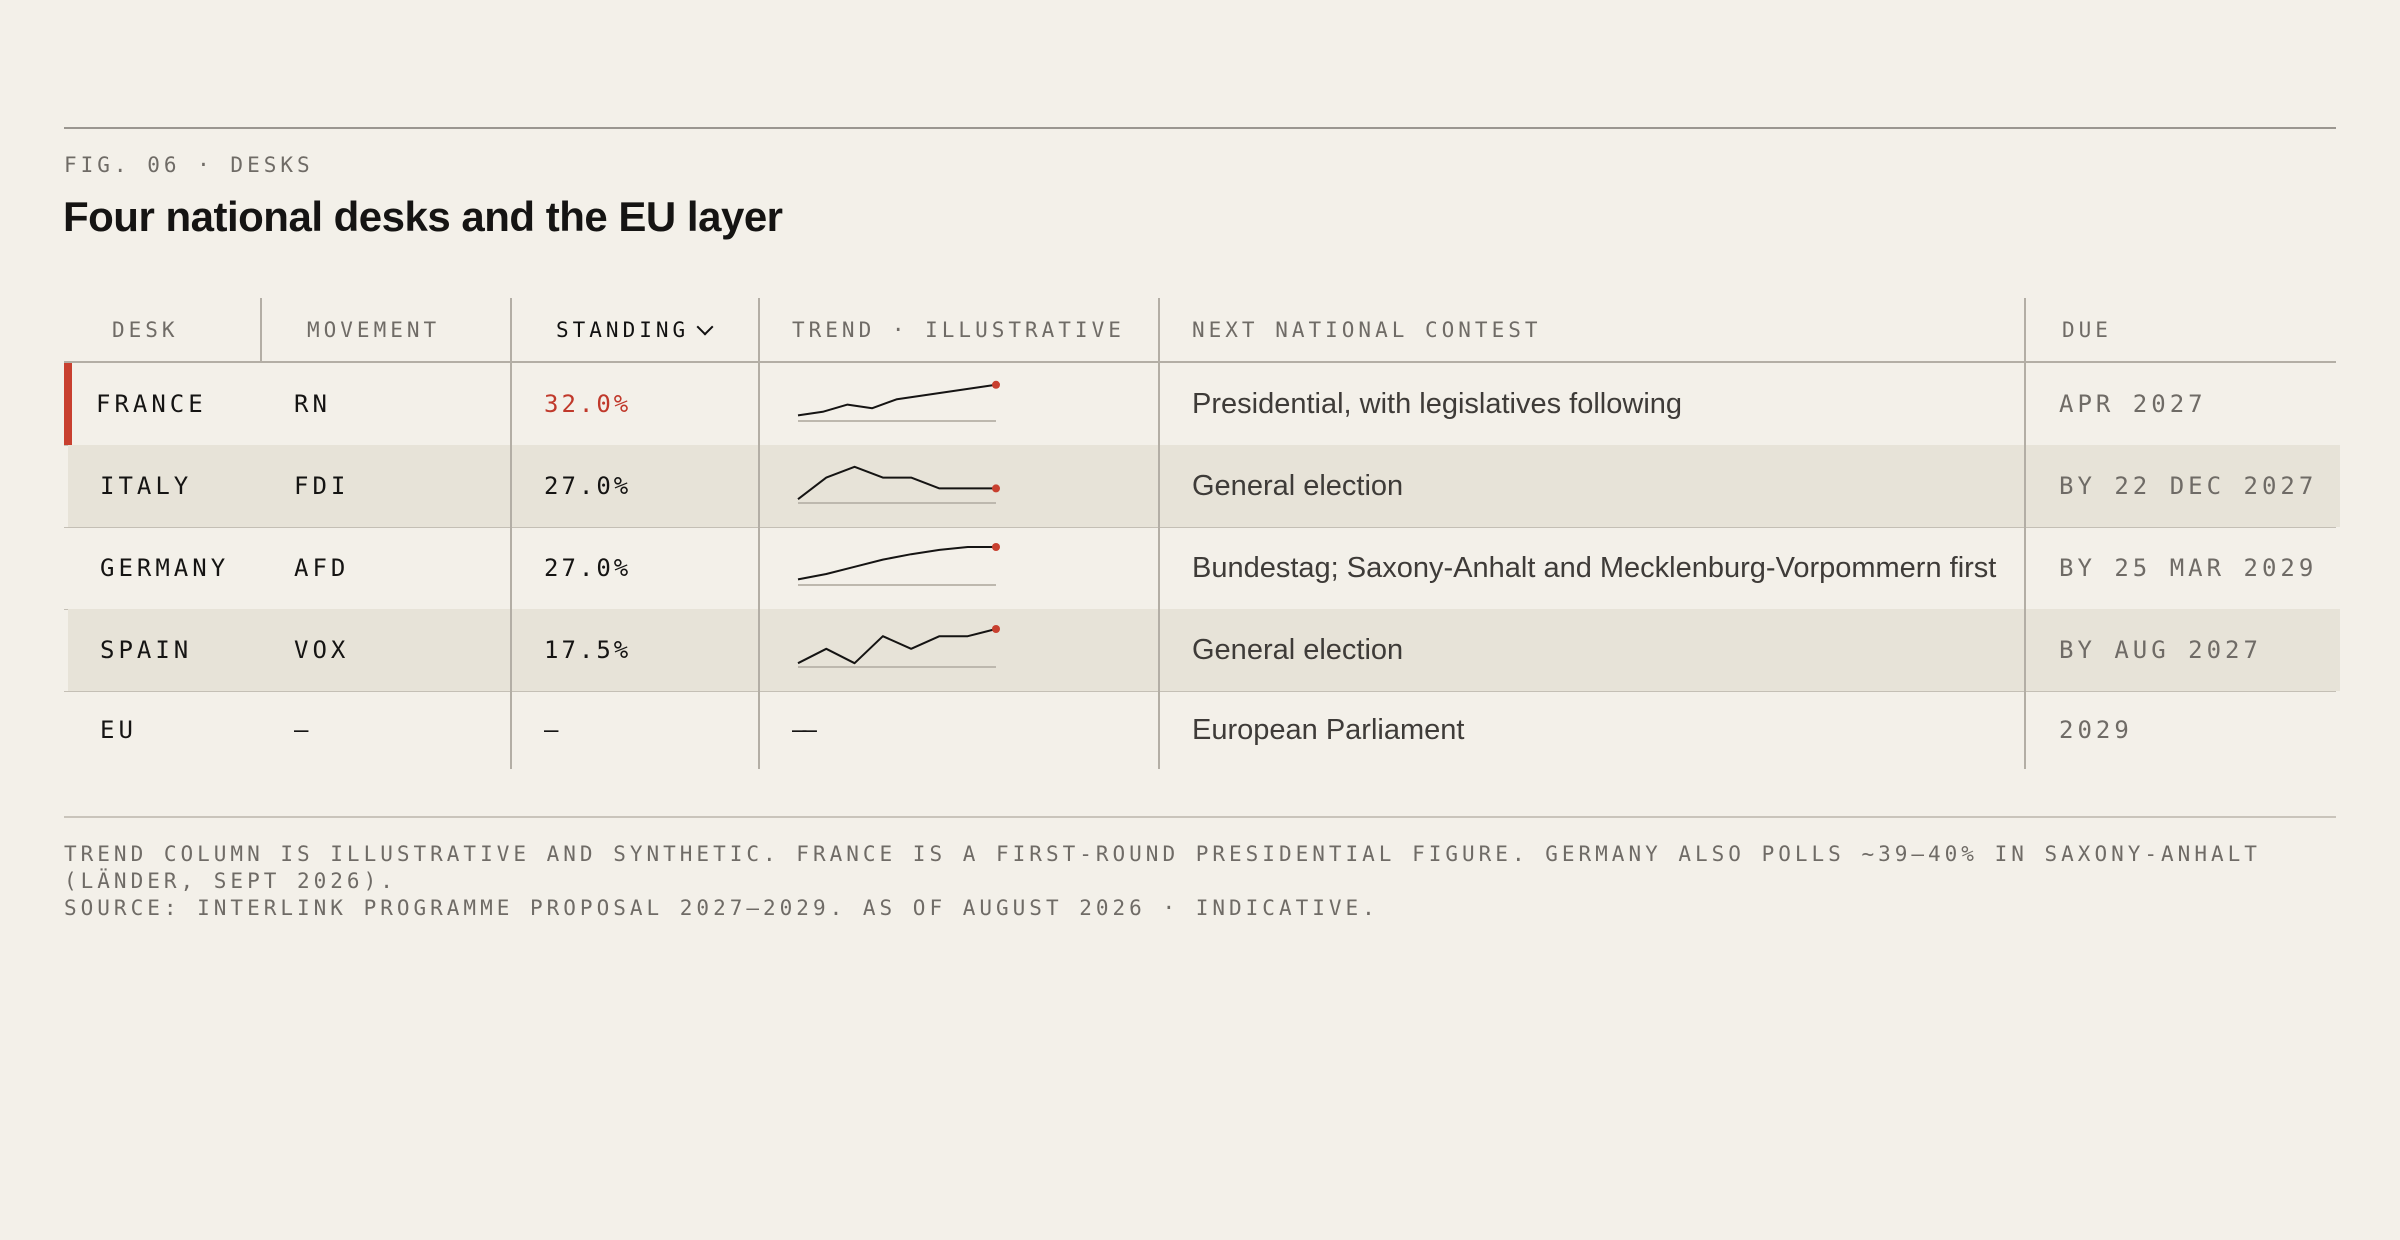 This screenshot has width=2400, height=1240. Describe the element at coordinates (165, 568) in the screenshot. I see `desk-cell: GERMANY` at that location.